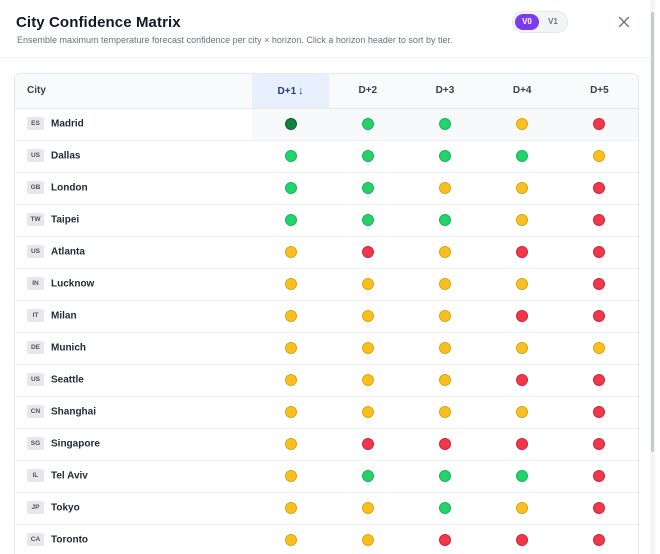  Describe the element at coordinates (35, 444) in the screenshot. I see `country-code-badge: SG` at that location.